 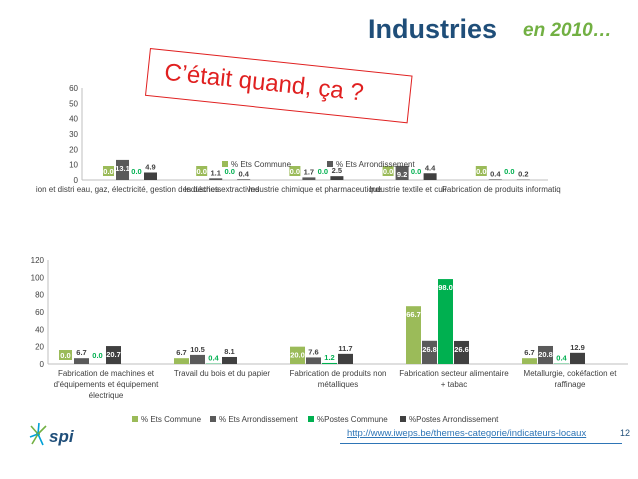 I want to click on x-tick-label: Industrie textile et cuir, so click(x=408, y=189).